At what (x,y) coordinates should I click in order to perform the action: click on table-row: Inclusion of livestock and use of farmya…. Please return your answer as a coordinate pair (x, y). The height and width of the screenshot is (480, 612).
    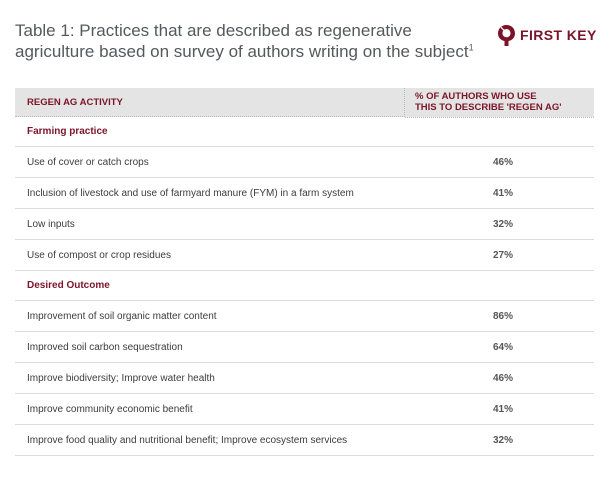
    Looking at the image, I should click on (304, 193).